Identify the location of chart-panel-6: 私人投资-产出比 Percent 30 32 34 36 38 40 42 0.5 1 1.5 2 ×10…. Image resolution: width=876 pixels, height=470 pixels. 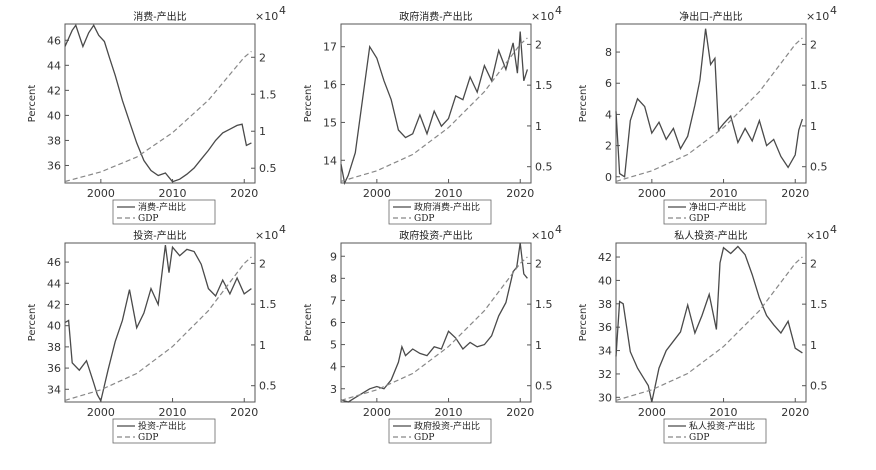
(707, 333).